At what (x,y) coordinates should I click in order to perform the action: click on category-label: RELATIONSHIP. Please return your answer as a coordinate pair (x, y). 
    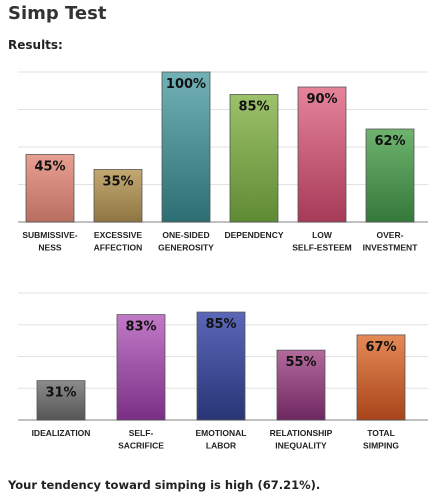
    Looking at the image, I should click on (301, 433).